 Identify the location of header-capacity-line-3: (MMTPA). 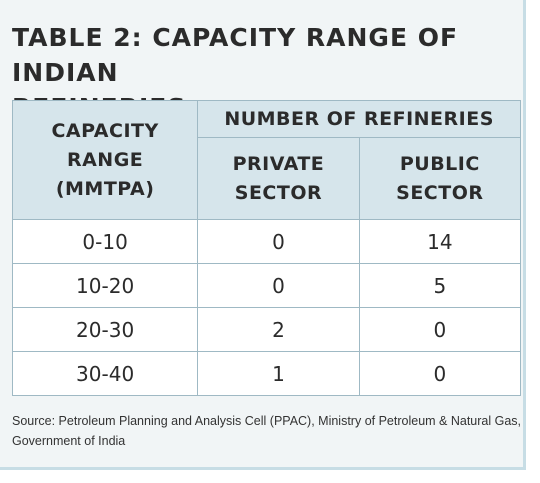
(105, 188).